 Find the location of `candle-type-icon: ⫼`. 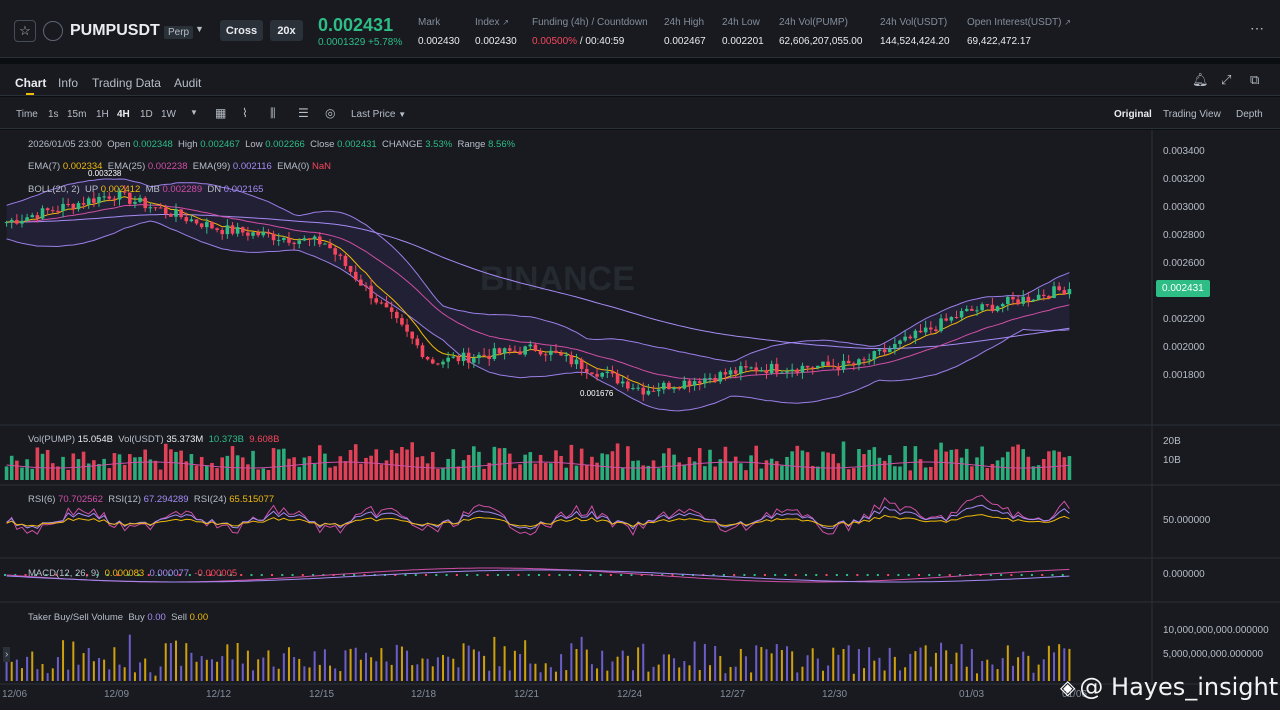

candle-type-icon: ⫼ is located at coordinates (273, 113).